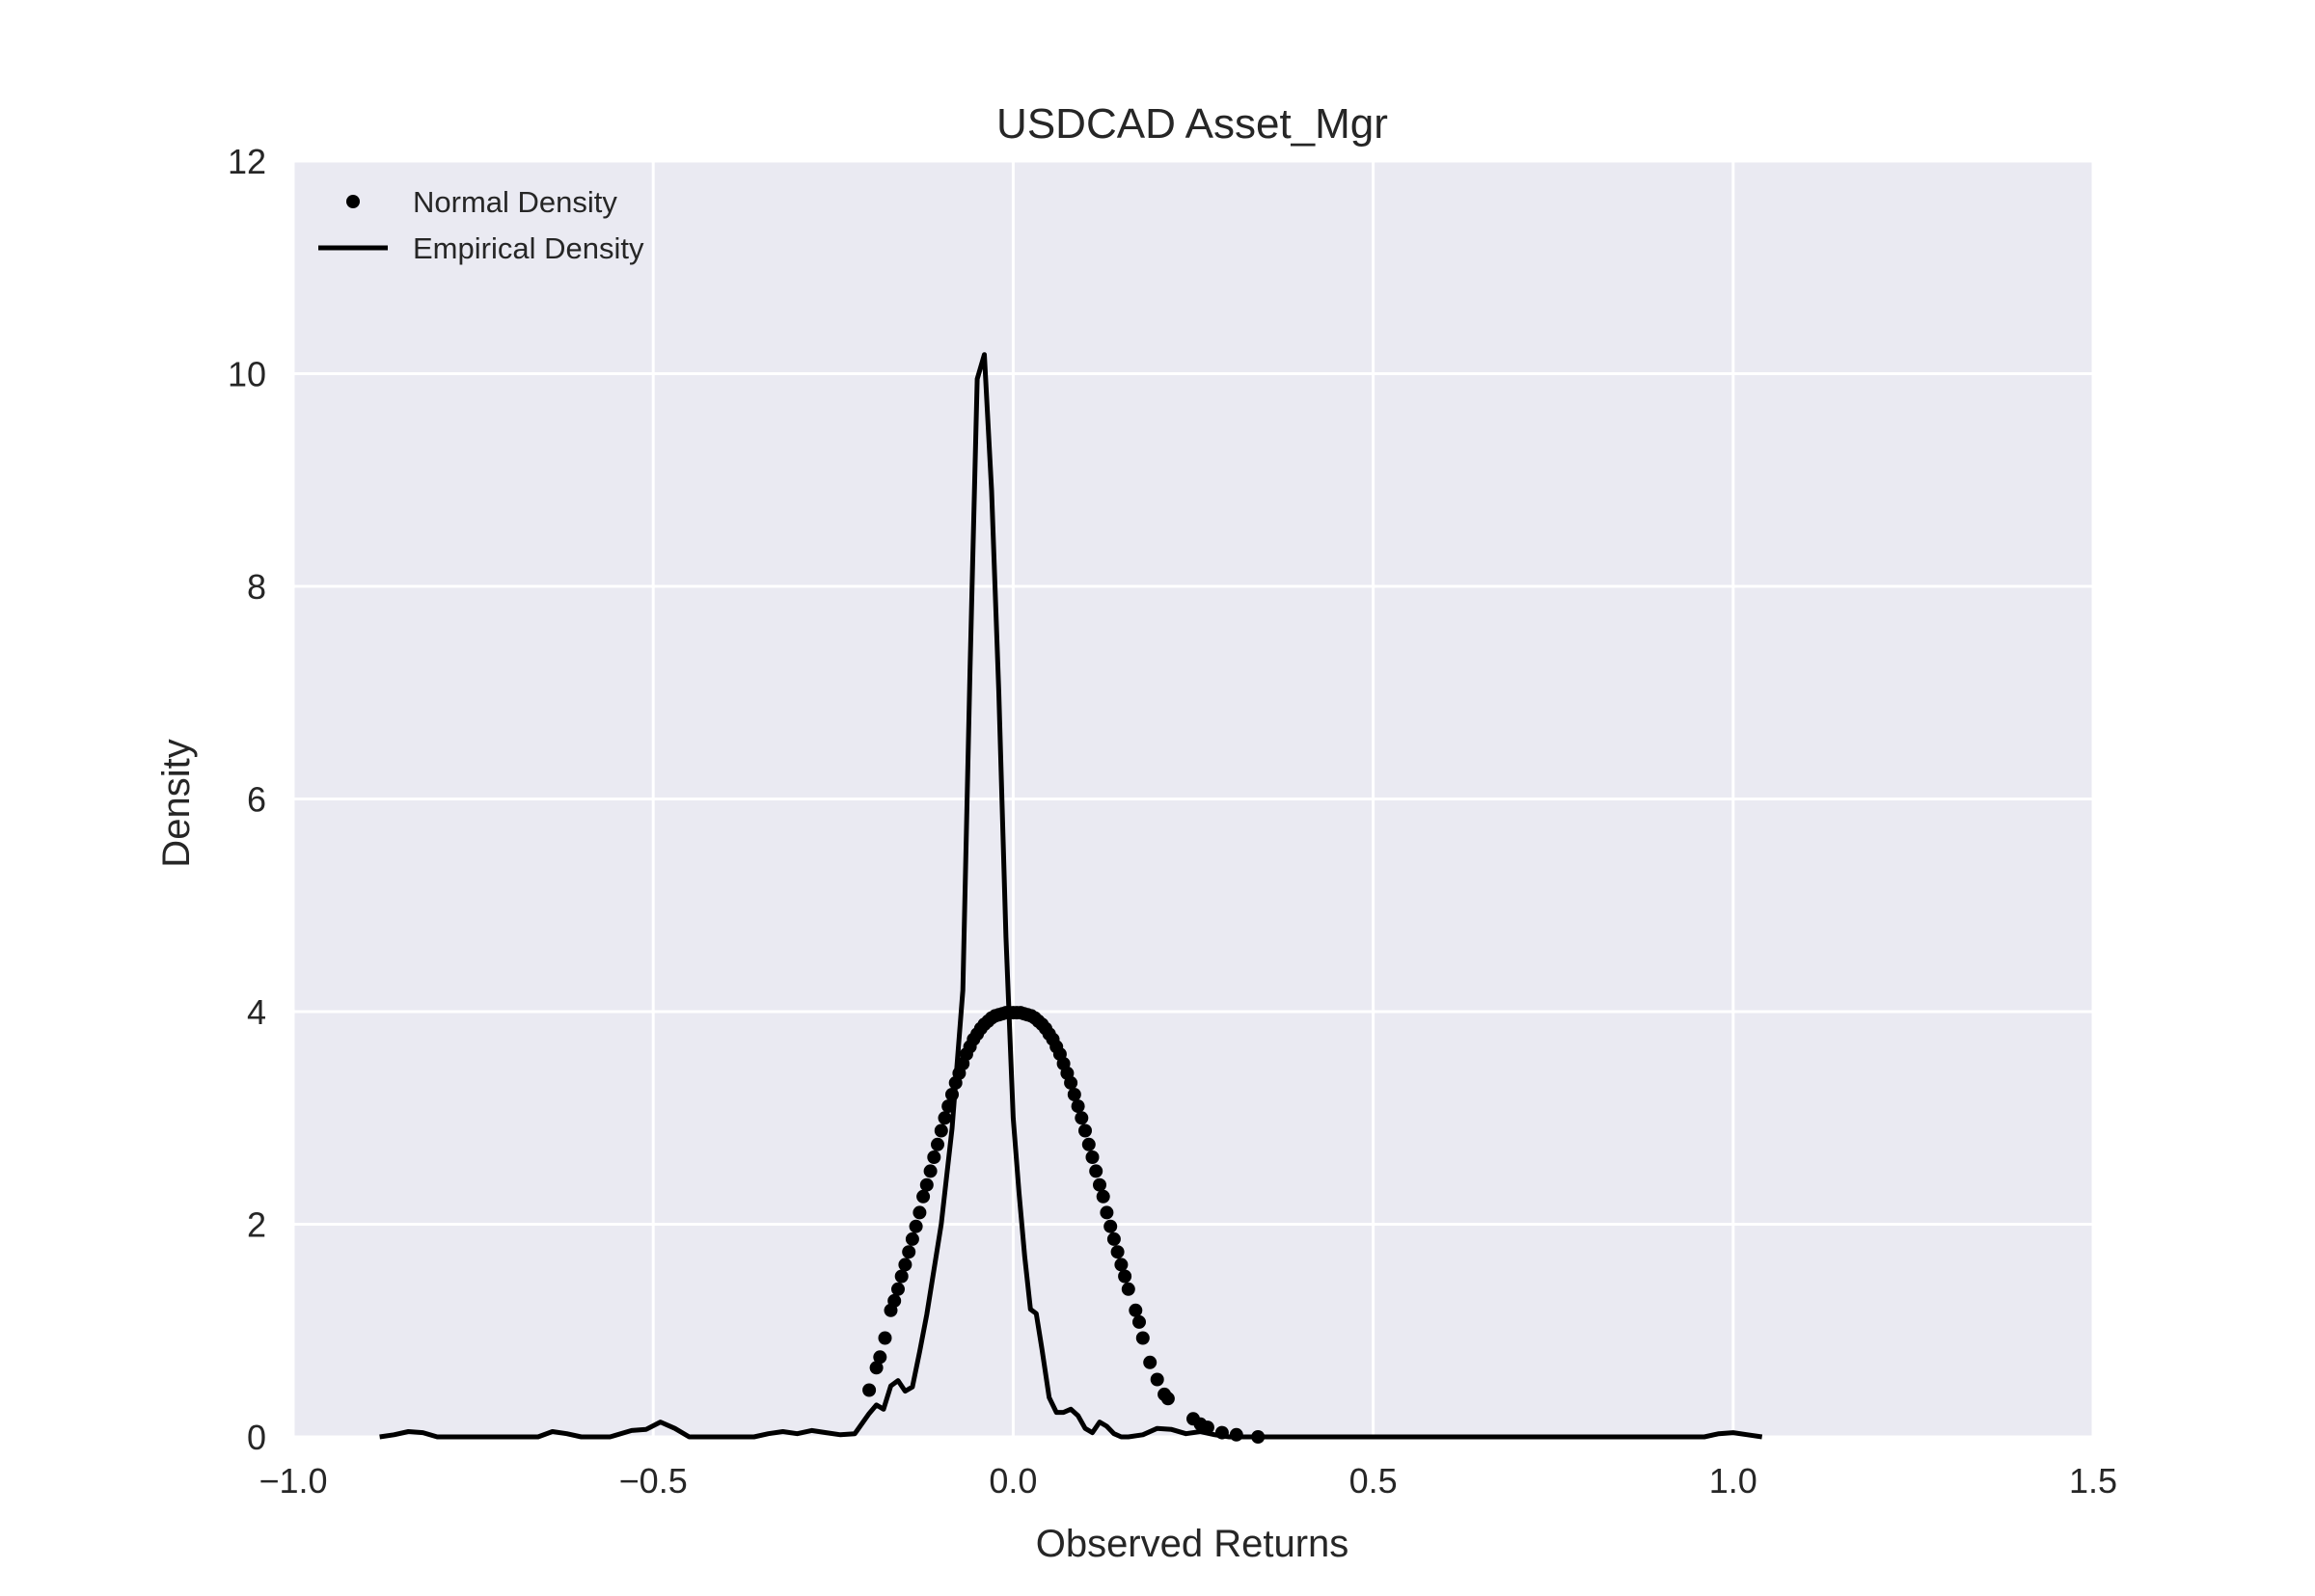 The image size is (2315, 1596). I want to click on y-axis-ticks: 0 2 4 6 8 10 12, so click(247, 800).